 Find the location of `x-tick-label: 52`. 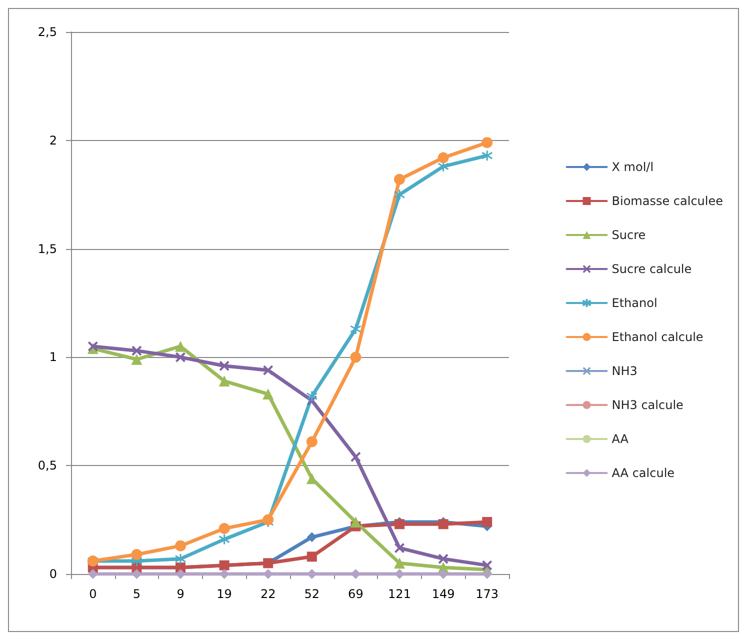

x-tick-label: 52 is located at coordinates (312, 594).